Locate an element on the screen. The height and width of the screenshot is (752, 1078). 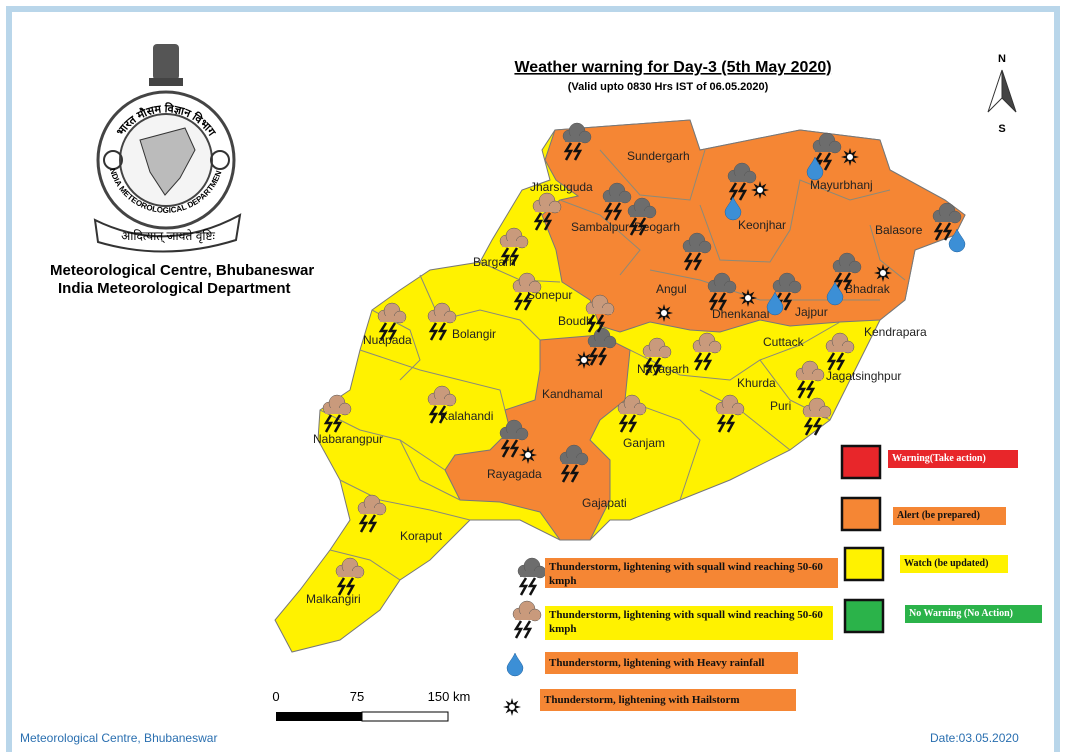
alert-region is located at coordinates (537, 437).